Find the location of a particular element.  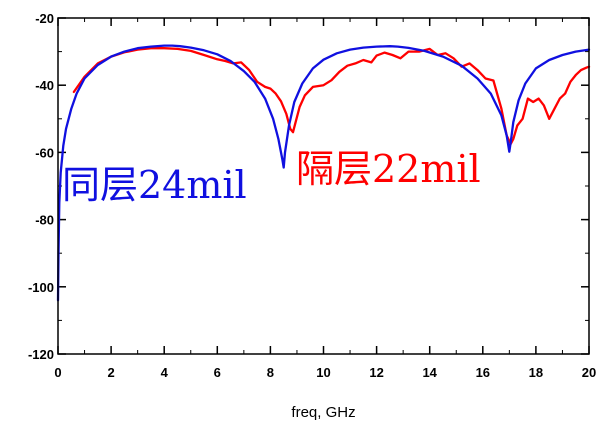

x-tick-label: 2 is located at coordinates (110, 372).